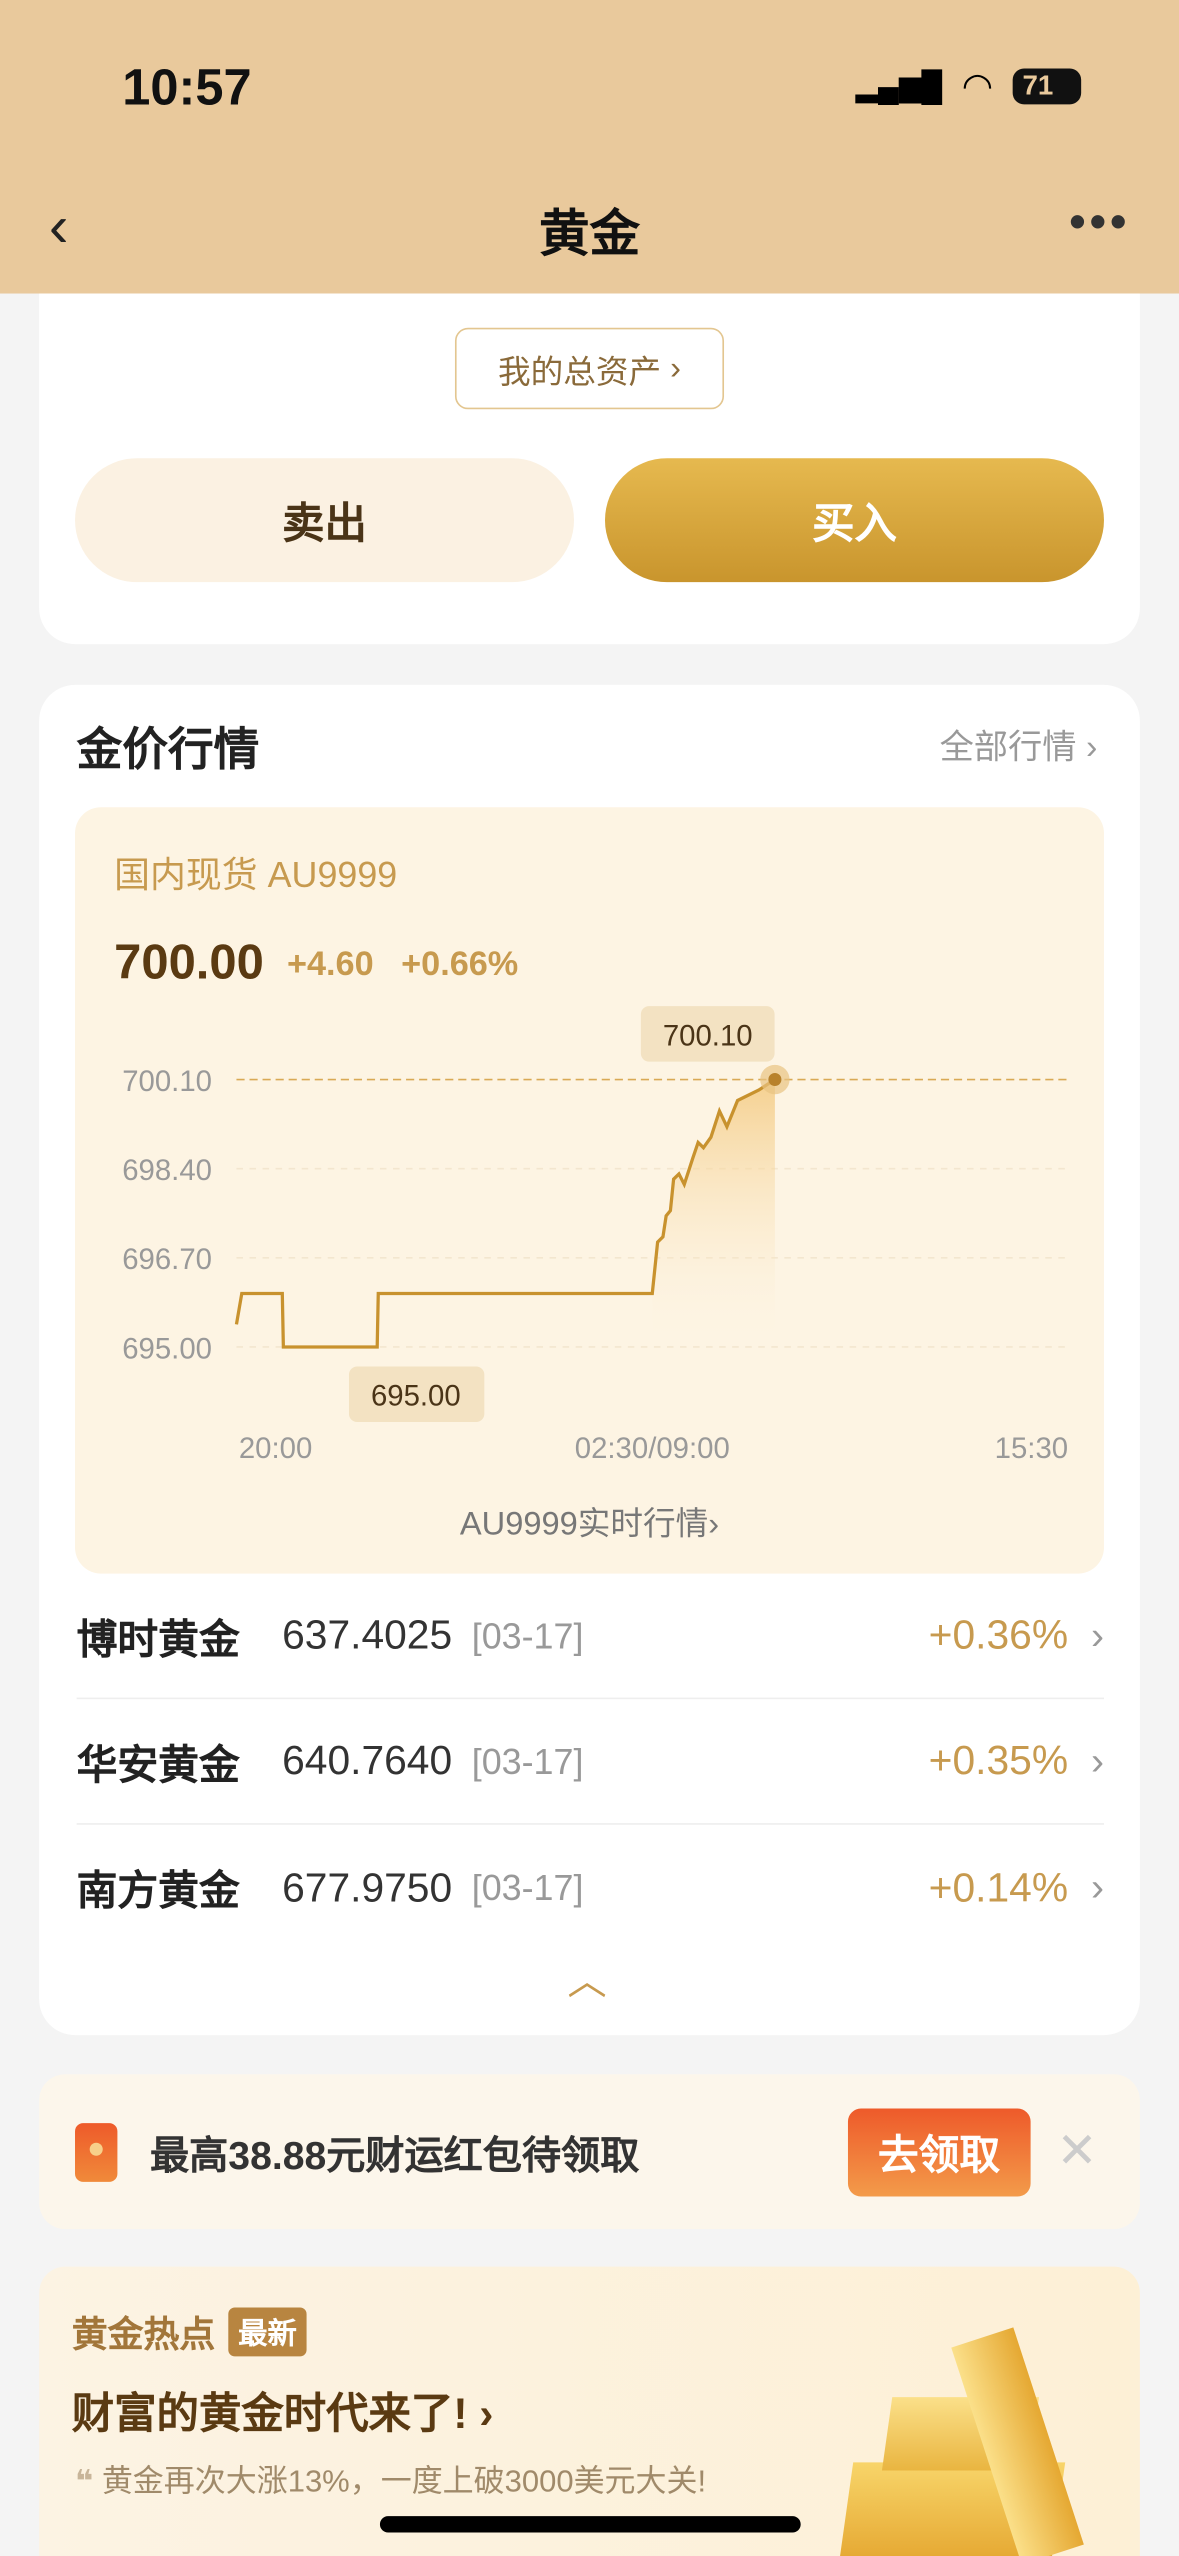 The image size is (1179, 2556). I want to click on fund-change: +0.14%, so click(998, 1887).